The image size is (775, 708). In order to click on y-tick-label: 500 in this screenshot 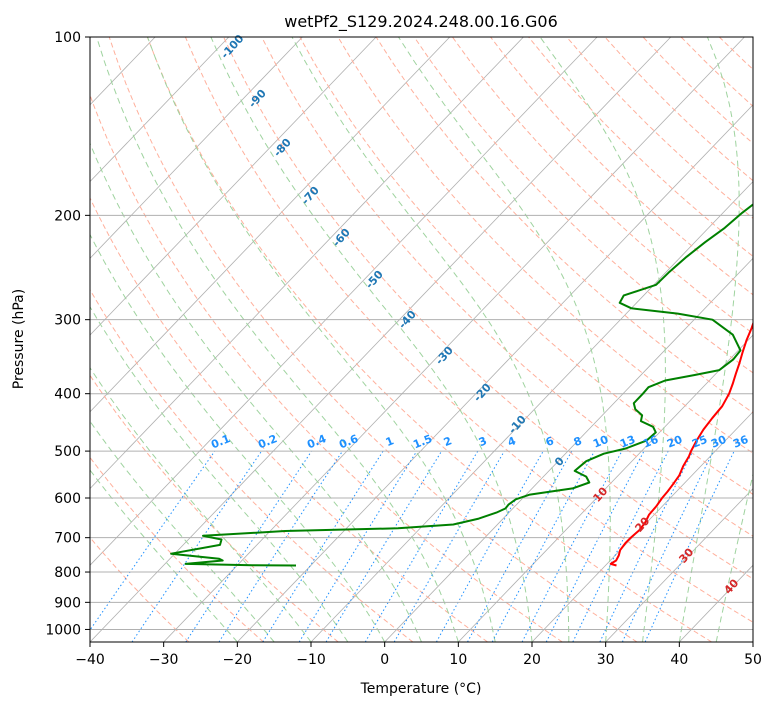, I will do `click(67, 452)`.